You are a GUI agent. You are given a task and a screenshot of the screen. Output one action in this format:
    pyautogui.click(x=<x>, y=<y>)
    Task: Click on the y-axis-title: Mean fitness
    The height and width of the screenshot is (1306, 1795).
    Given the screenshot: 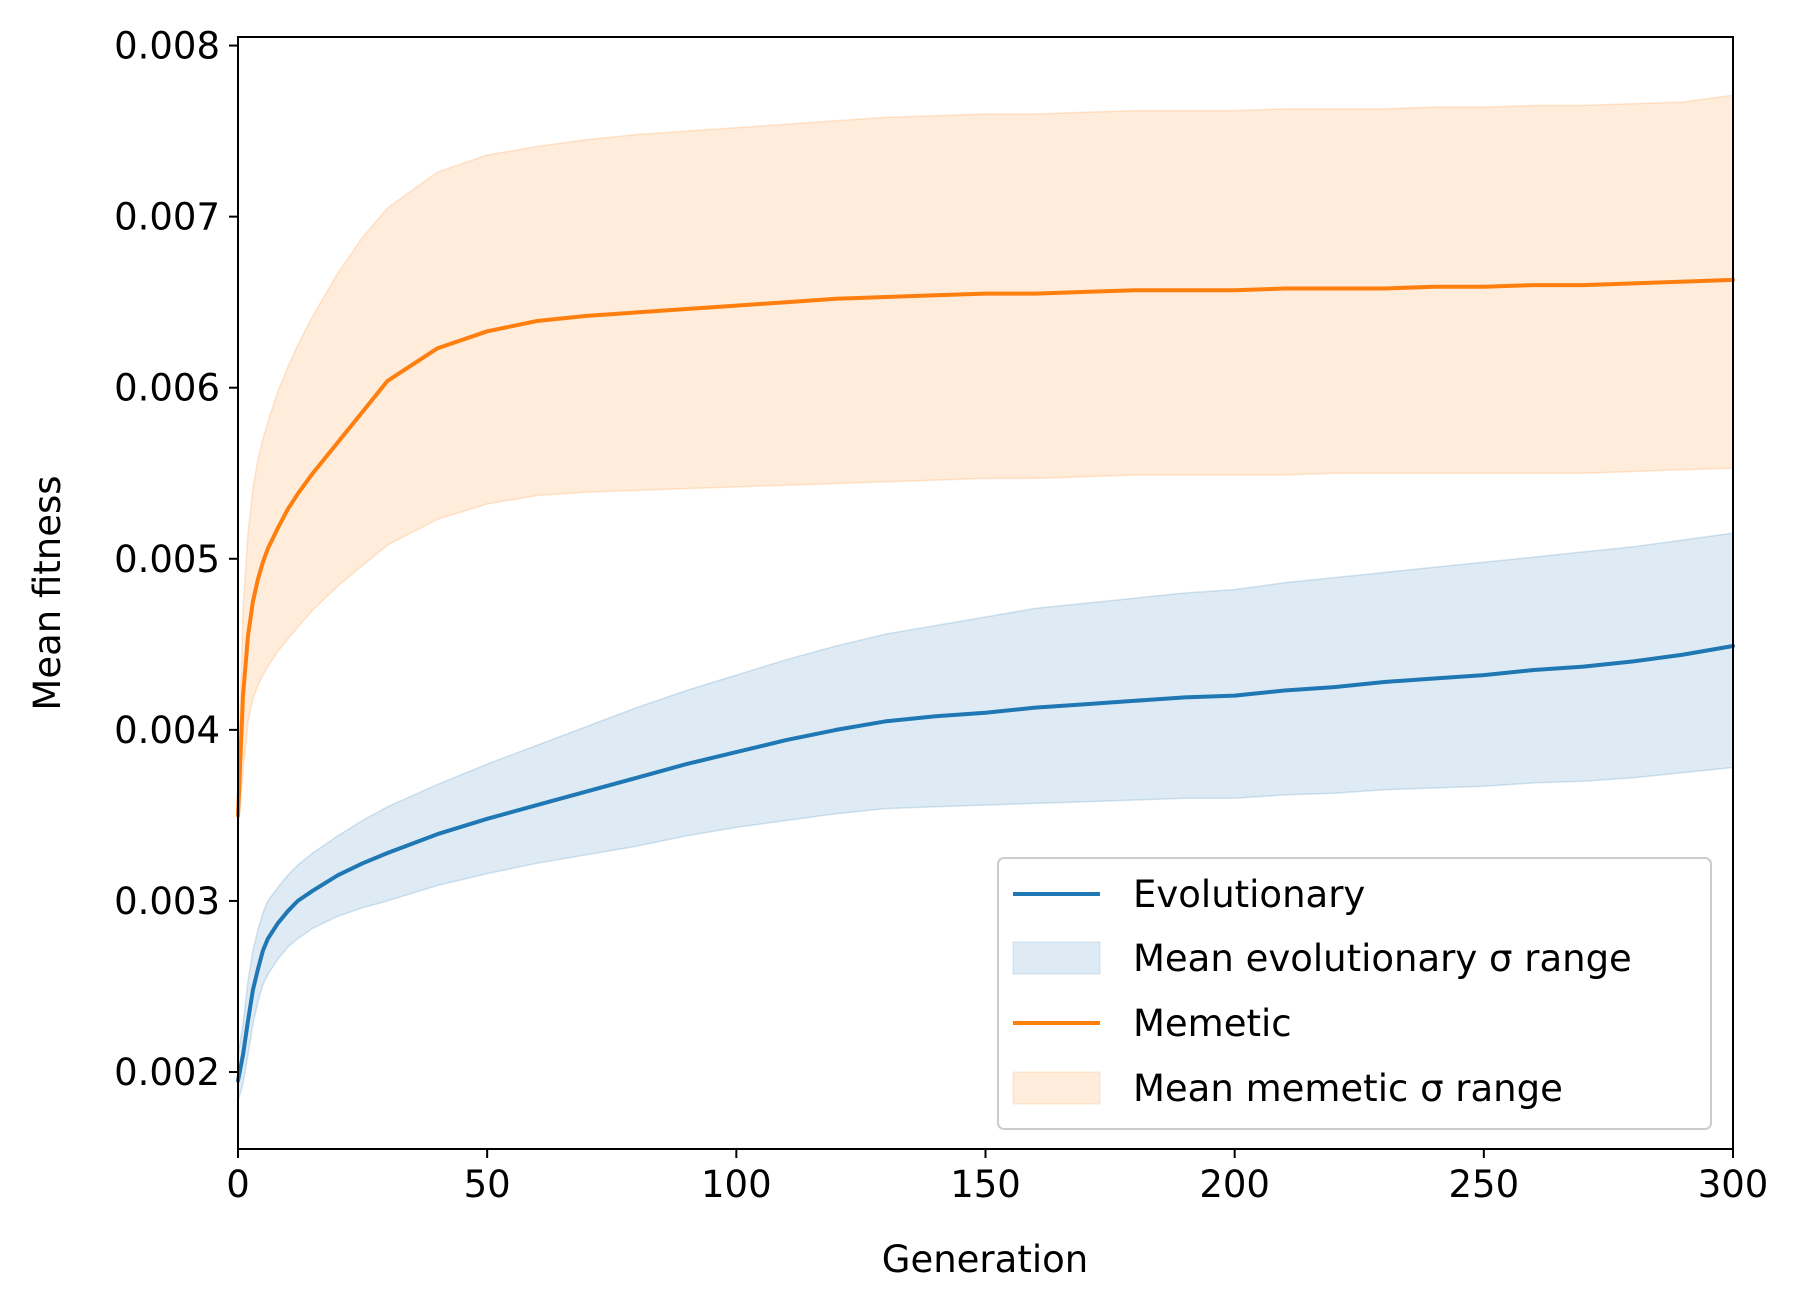 What is the action you would take?
    pyautogui.click(x=47, y=592)
    